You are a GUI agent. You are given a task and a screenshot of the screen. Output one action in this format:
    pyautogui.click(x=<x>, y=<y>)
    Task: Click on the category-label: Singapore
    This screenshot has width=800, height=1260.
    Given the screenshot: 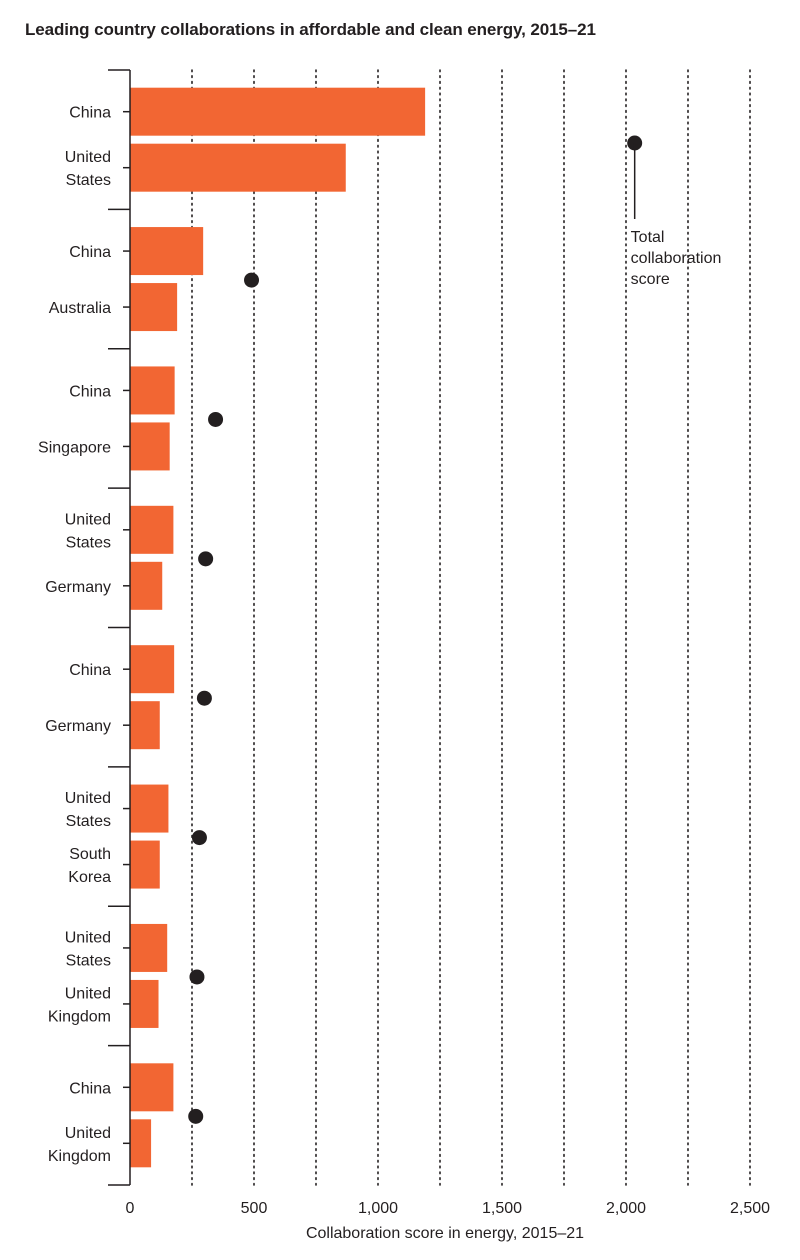 What is the action you would take?
    pyautogui.click(x=74, y=447)
    